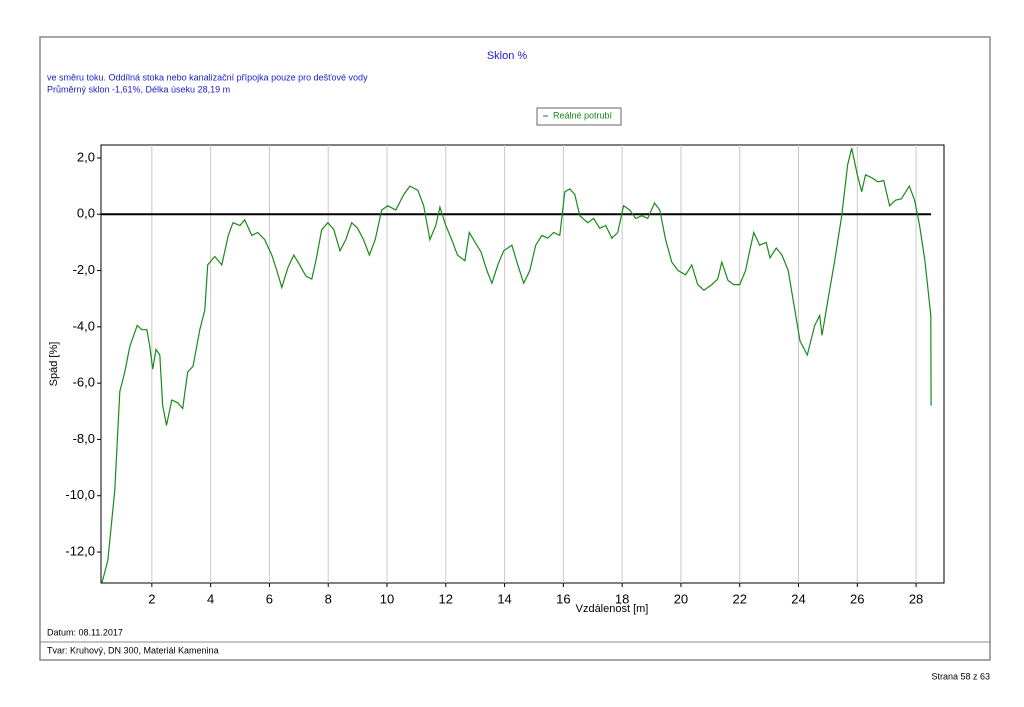  I want to click on y-tick-label: -2,0, so click(84, 269).